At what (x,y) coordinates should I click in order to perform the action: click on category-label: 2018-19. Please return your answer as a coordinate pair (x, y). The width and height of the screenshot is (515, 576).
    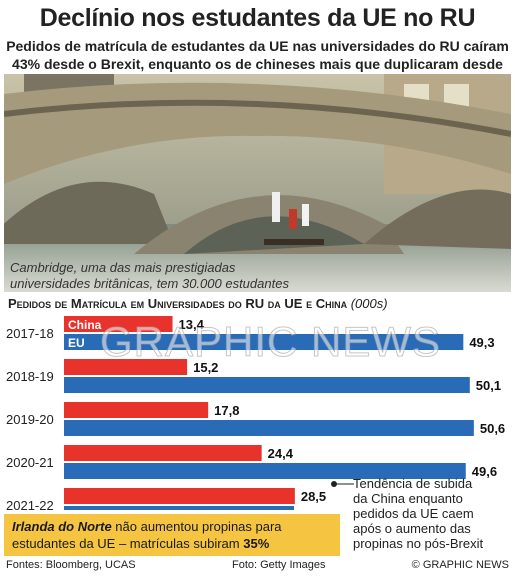
    Looking at the image, I should click on (30, 376).